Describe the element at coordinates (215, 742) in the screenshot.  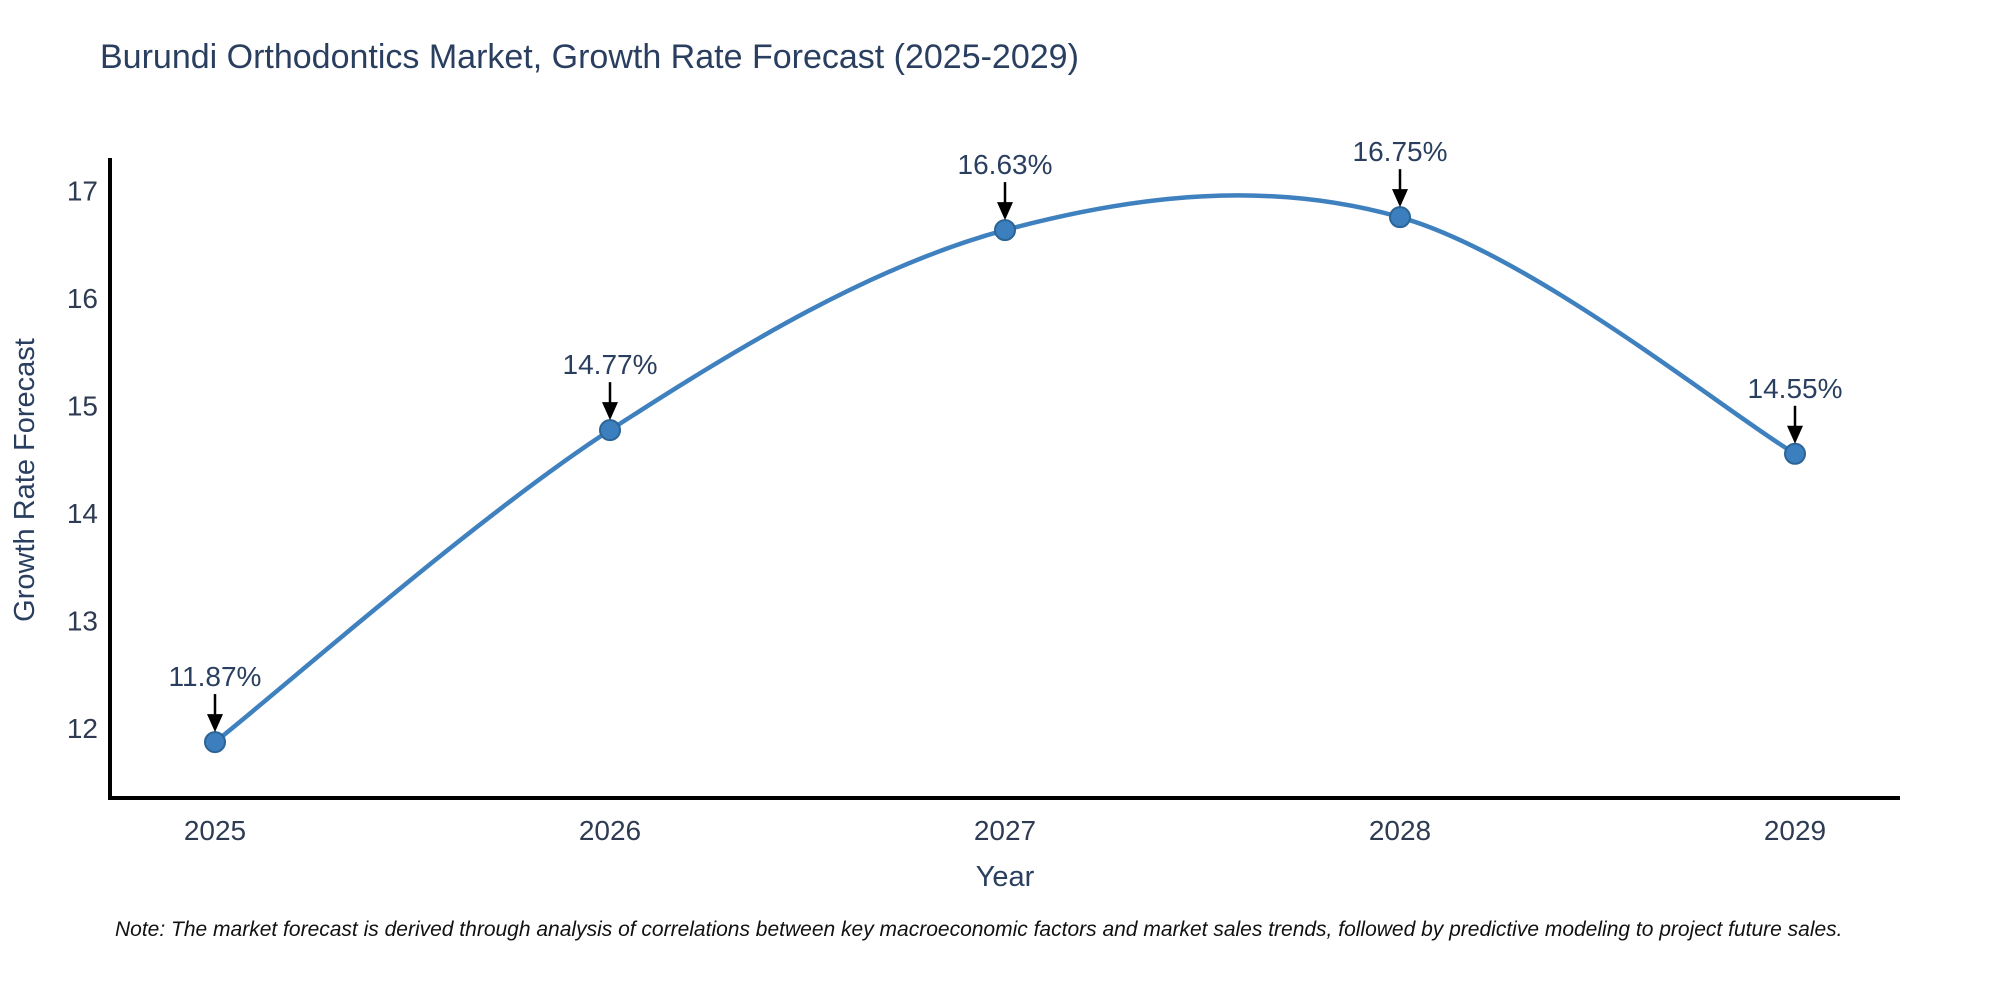
I see `data-point-marker-2025` at that location.